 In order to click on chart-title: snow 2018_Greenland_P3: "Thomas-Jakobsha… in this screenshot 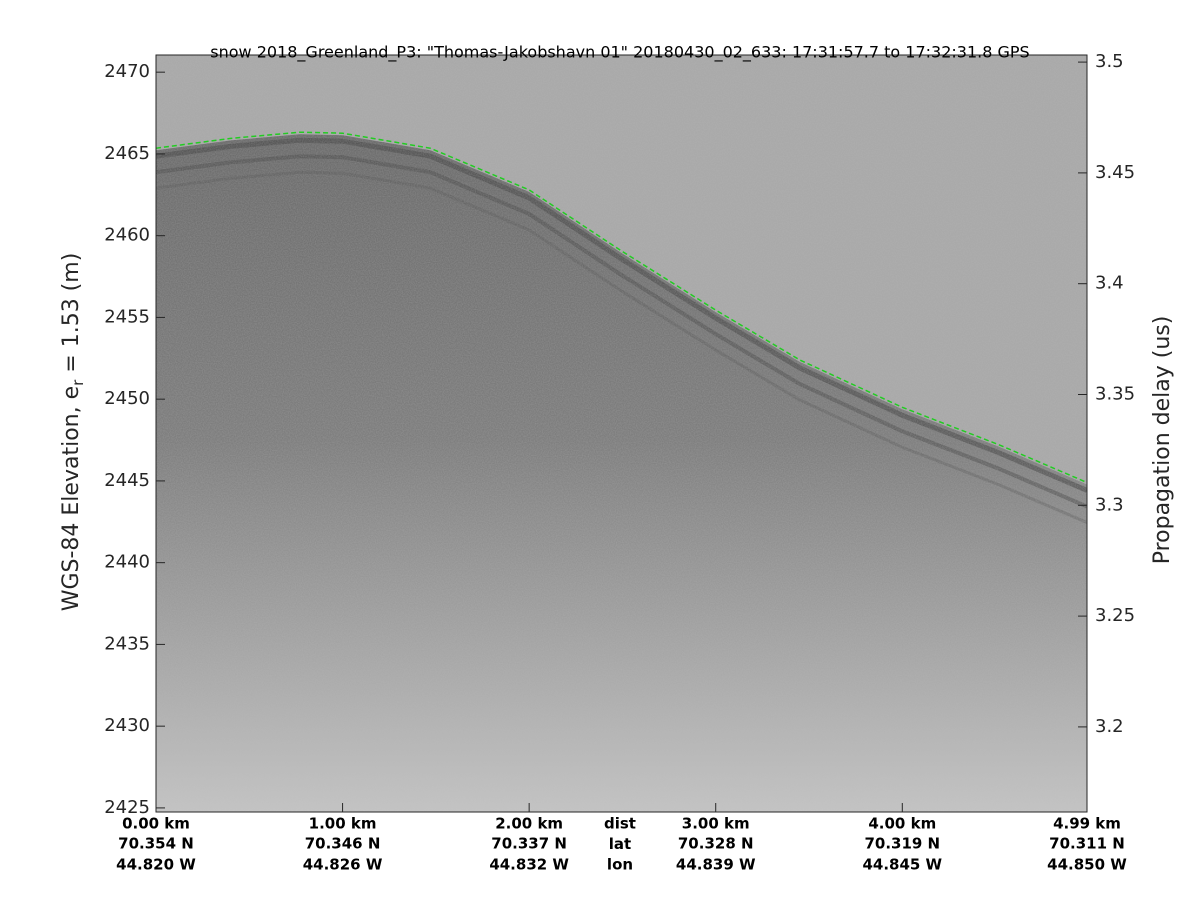, I will do `click(619, 53)`.